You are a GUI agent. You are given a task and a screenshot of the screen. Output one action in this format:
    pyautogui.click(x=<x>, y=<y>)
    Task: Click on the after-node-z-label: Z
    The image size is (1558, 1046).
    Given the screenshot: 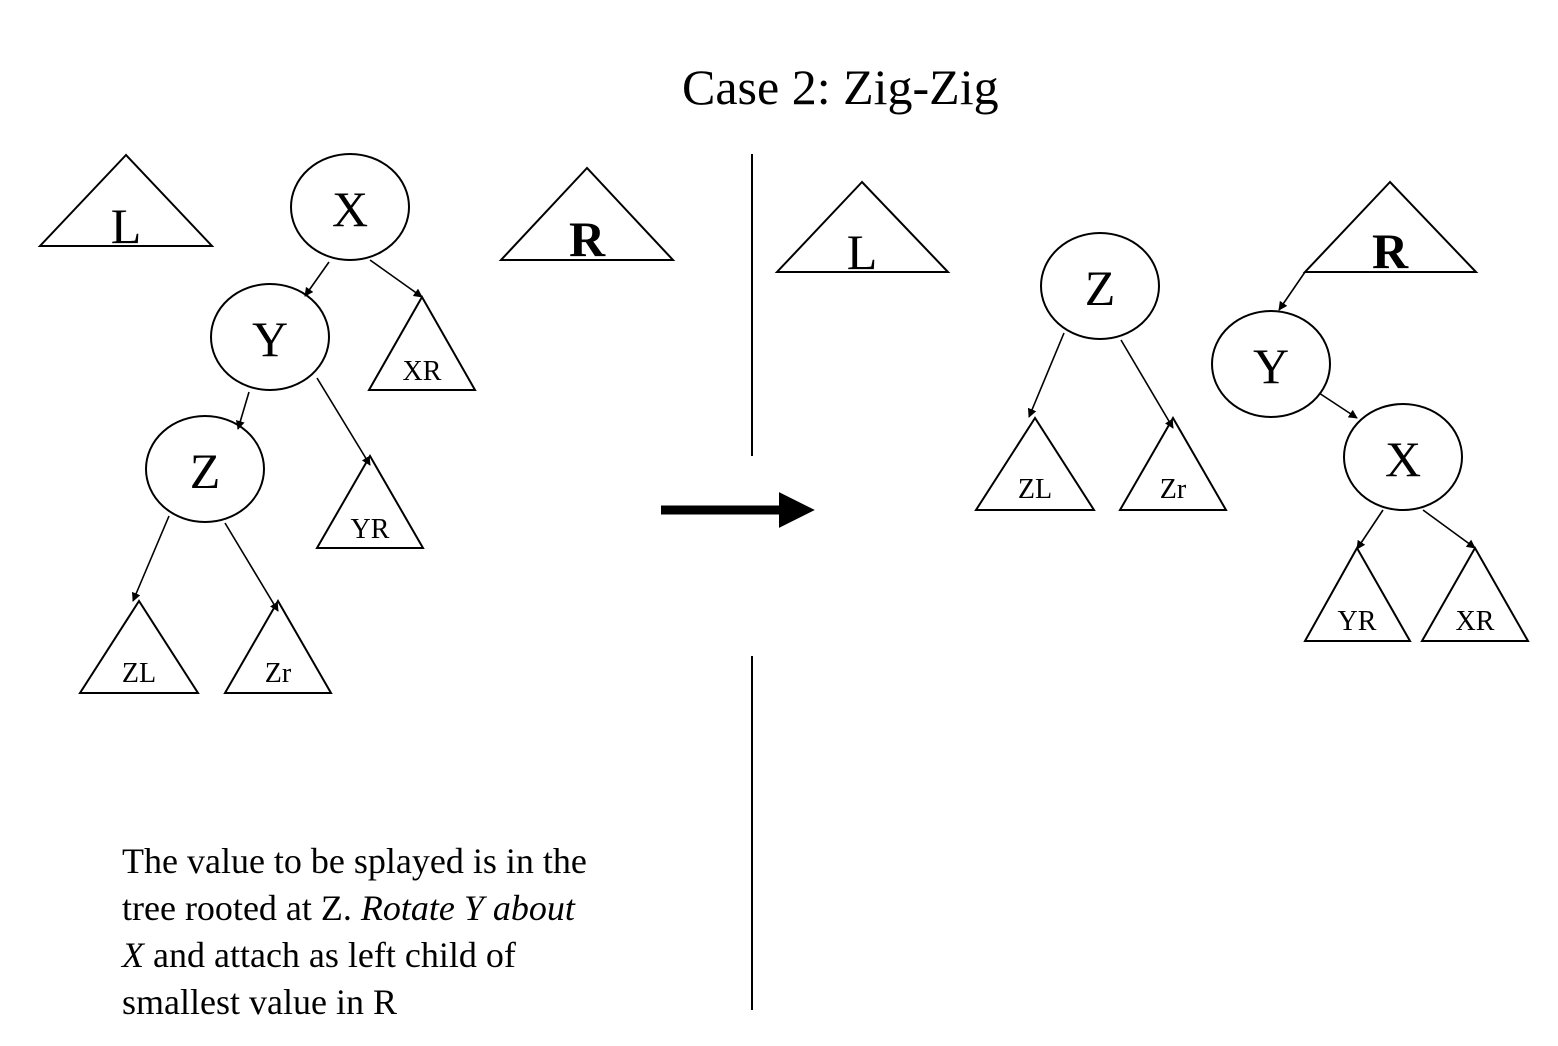 What is the action you would take?
    pyautogui.click(x=1100, y=288)
    